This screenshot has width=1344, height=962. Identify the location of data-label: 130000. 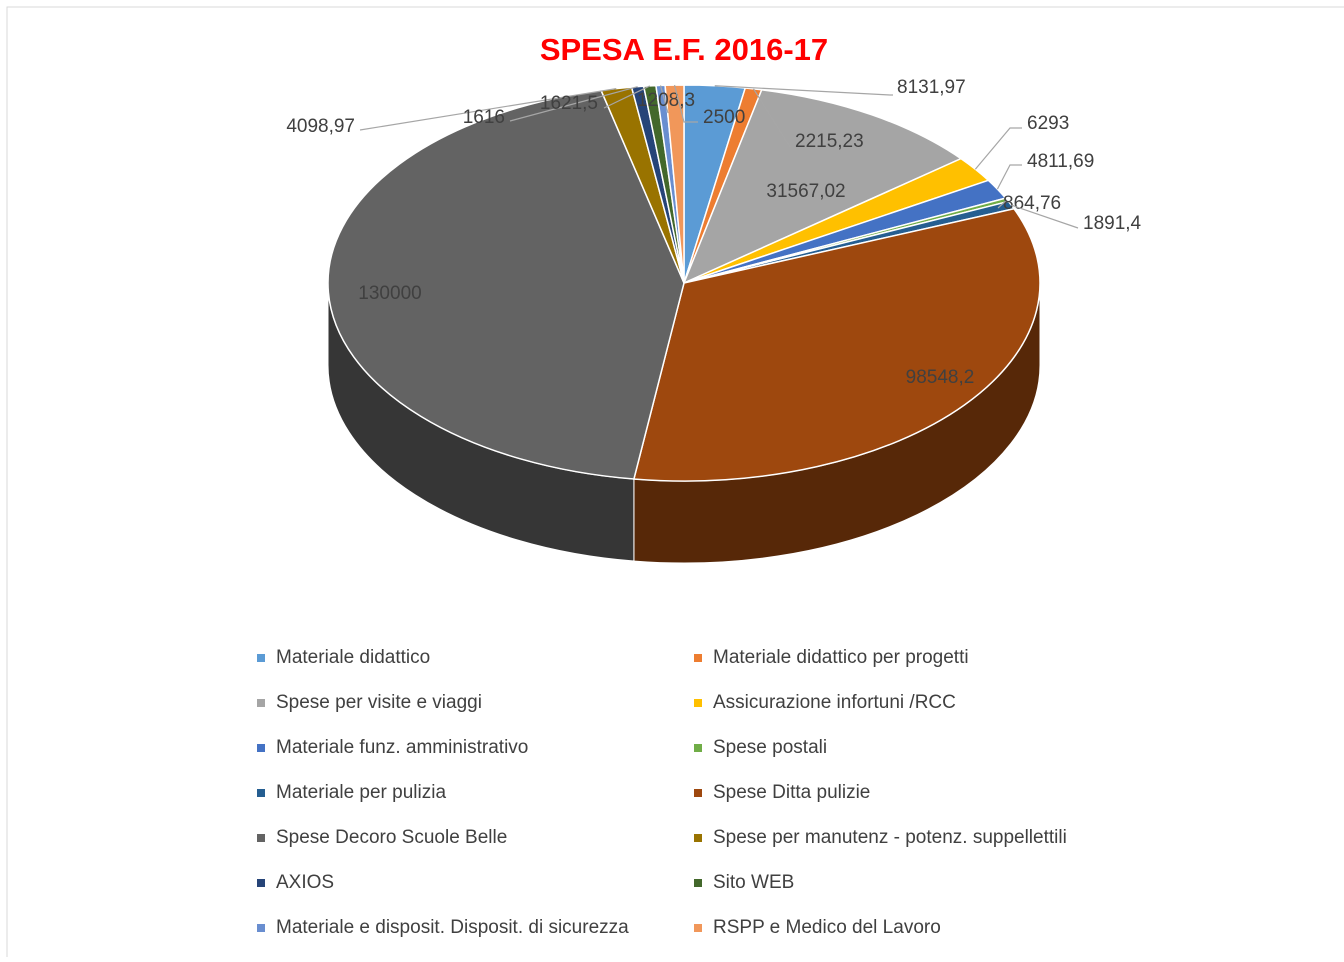
(389, 293).